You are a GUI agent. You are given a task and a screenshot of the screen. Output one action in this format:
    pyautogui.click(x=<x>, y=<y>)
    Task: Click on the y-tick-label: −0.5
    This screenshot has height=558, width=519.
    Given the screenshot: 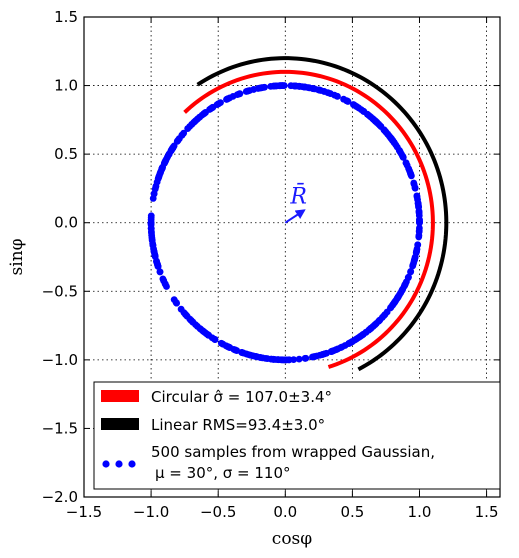 What is the action you would take?
    pyautogui.click(x=60, y=291)
    